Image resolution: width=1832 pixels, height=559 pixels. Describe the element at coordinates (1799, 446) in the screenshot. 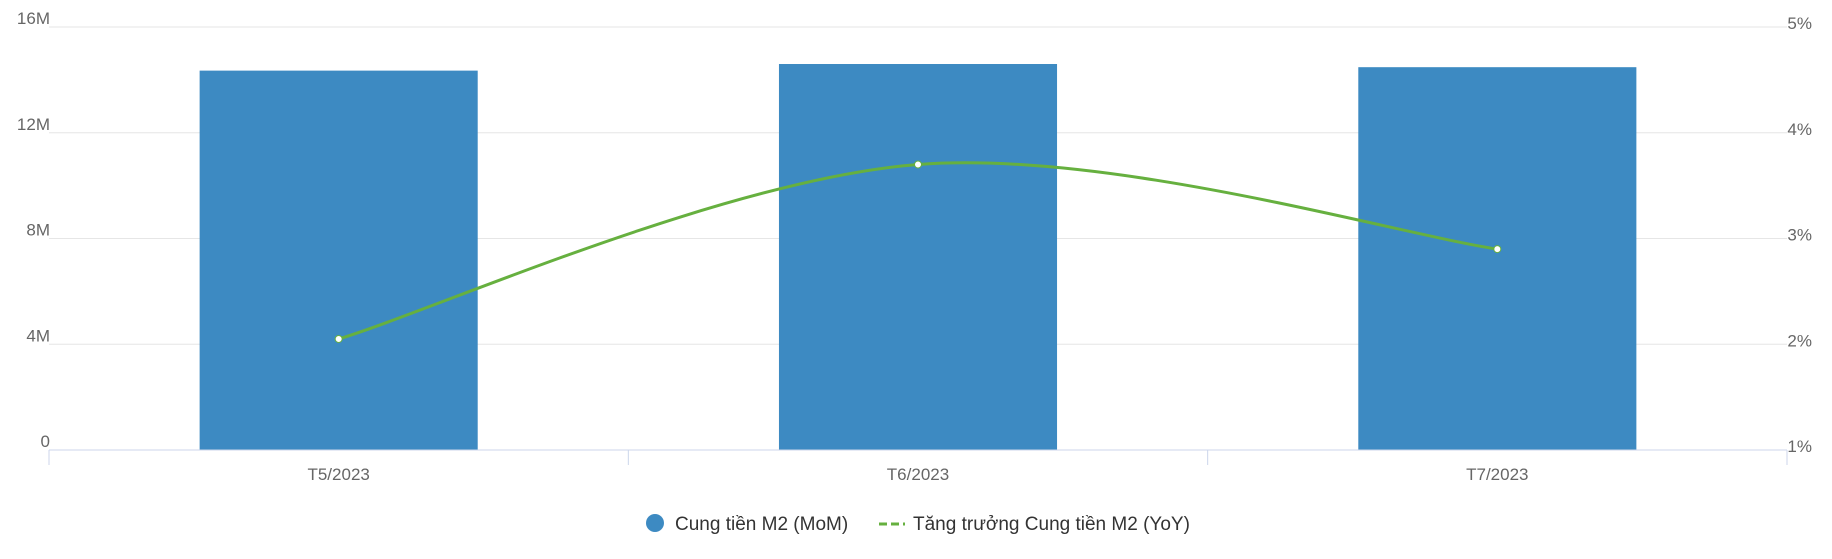

I see `y-right-tick-label: 1%` at that location.